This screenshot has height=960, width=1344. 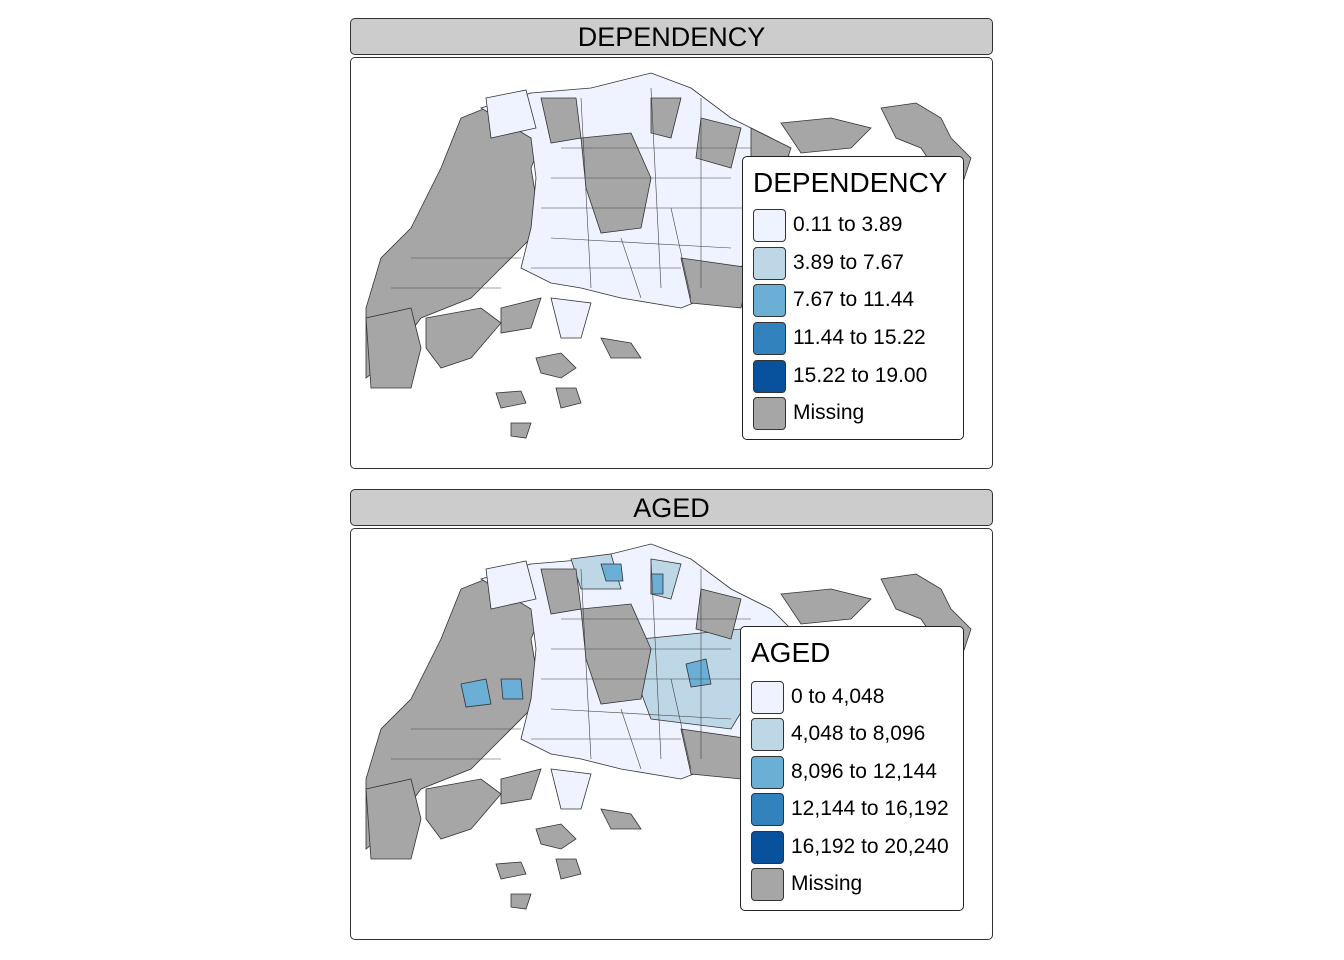 I want to click on panel-strip-dependency: DEPENDENCY, so click(x=671, y=36).